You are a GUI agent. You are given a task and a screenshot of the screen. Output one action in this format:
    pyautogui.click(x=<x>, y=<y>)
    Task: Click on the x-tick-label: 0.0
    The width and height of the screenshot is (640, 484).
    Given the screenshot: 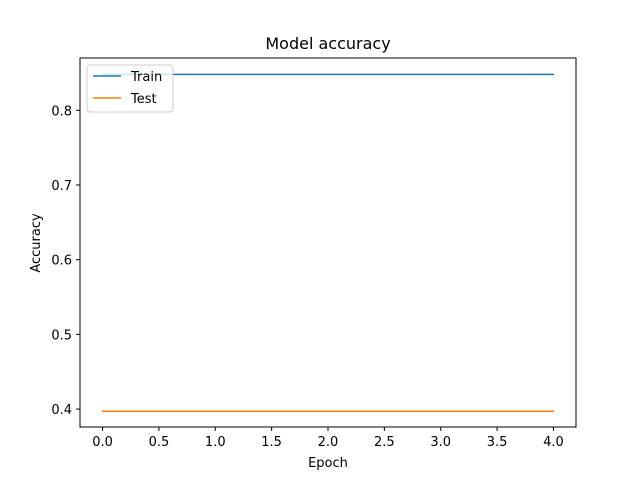 What is the action you would take?
    pyautogui.click(x=102, y=442)
    